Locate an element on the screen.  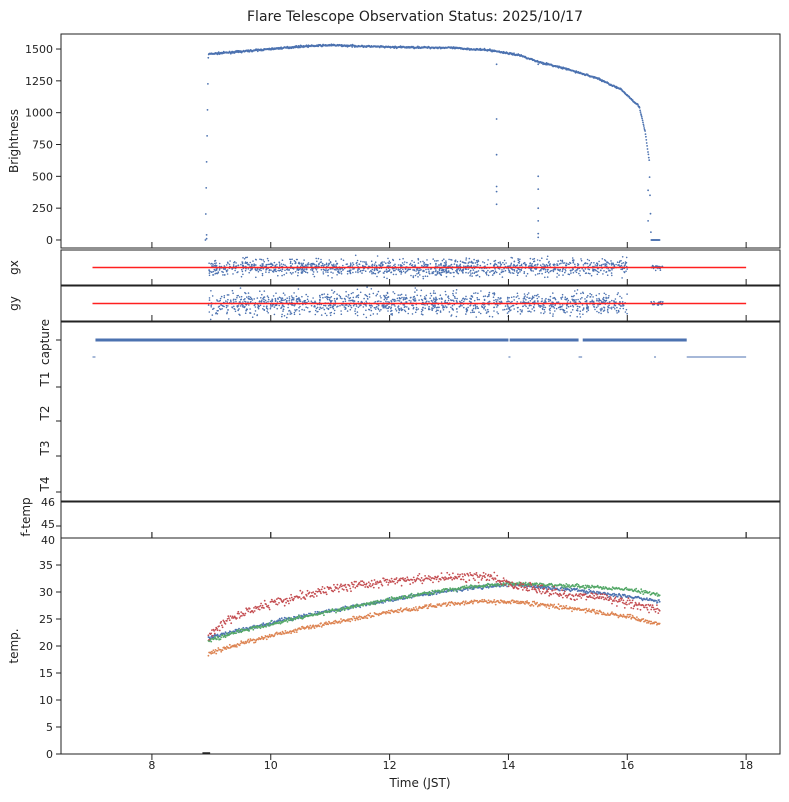
y-tick-label-brightness: 750 is located at coordinates (42, 145).